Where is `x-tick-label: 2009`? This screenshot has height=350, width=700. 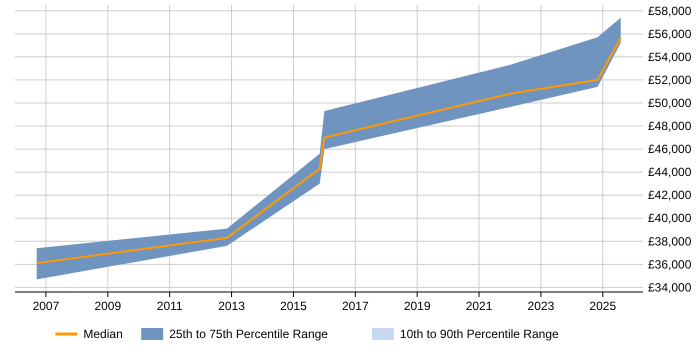 x-tick-label: 2009 is located at coordinates (108, 306).